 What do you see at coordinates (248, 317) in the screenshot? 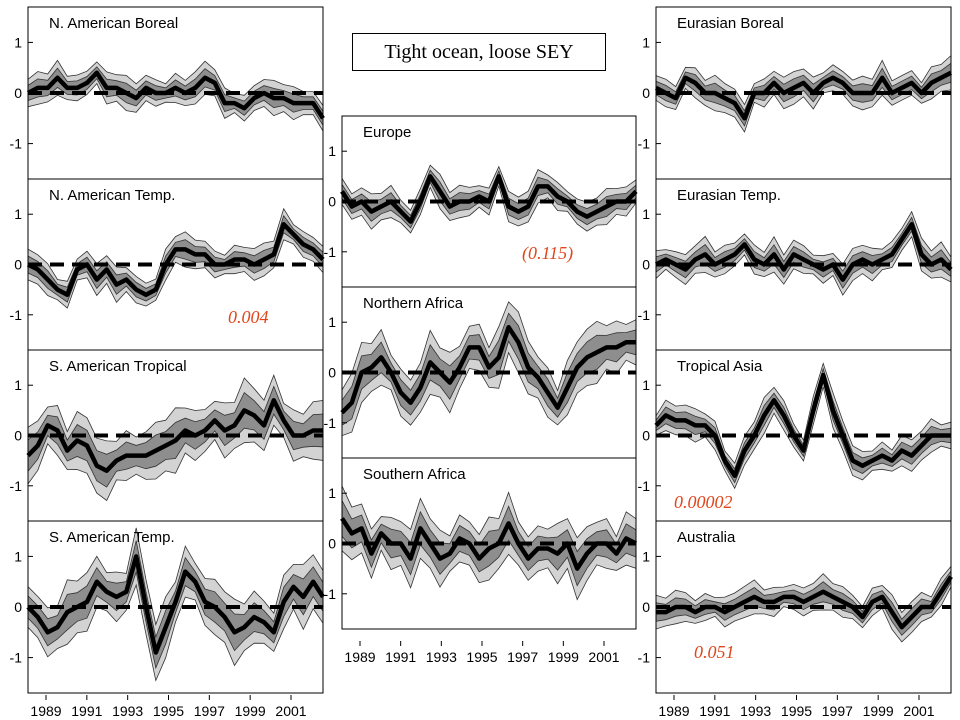
I see `significance-annotation: 0.004` at bounding box center [248, 317].